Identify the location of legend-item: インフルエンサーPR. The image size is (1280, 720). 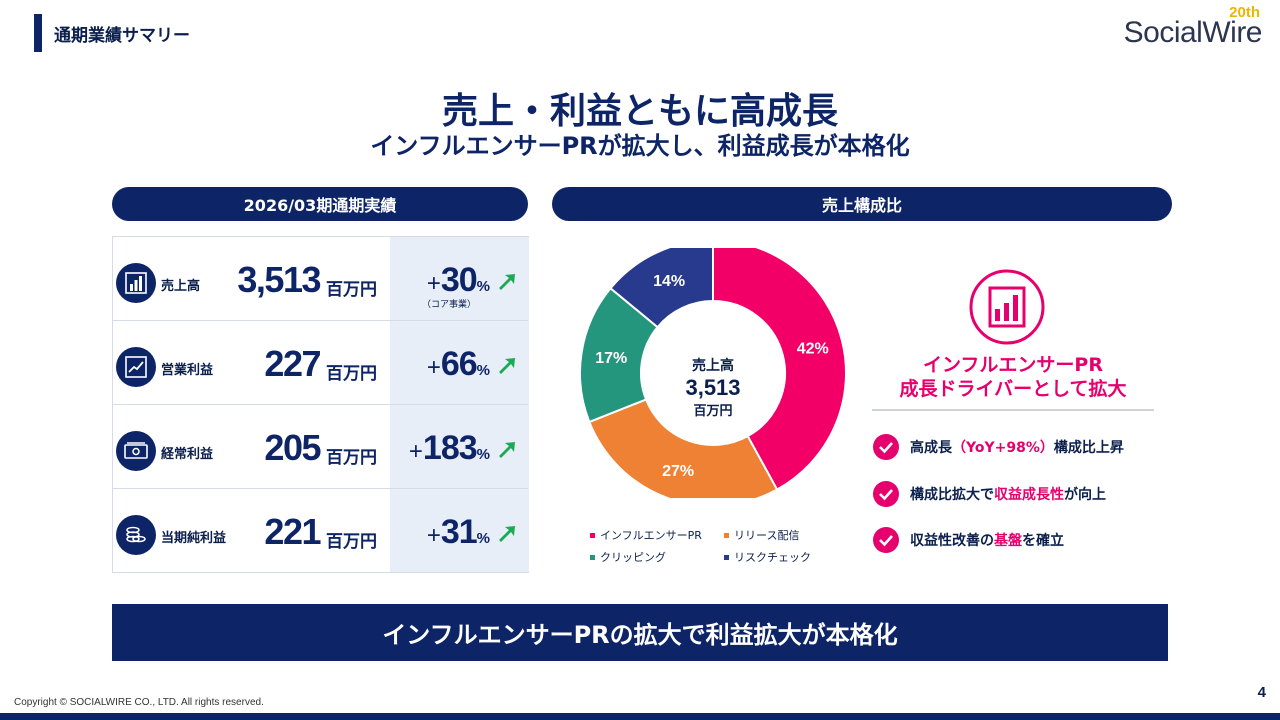
(646, 535).